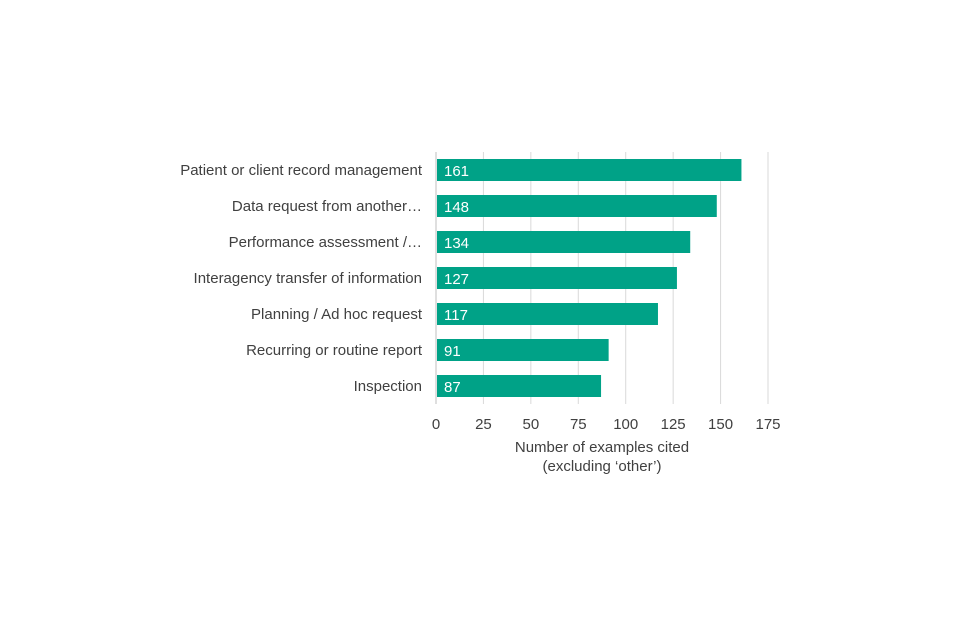  What do you see at coordinates (456, 315) in the screenshot?
I see `bar-value-label: 117` at bounding box center [456, 315].